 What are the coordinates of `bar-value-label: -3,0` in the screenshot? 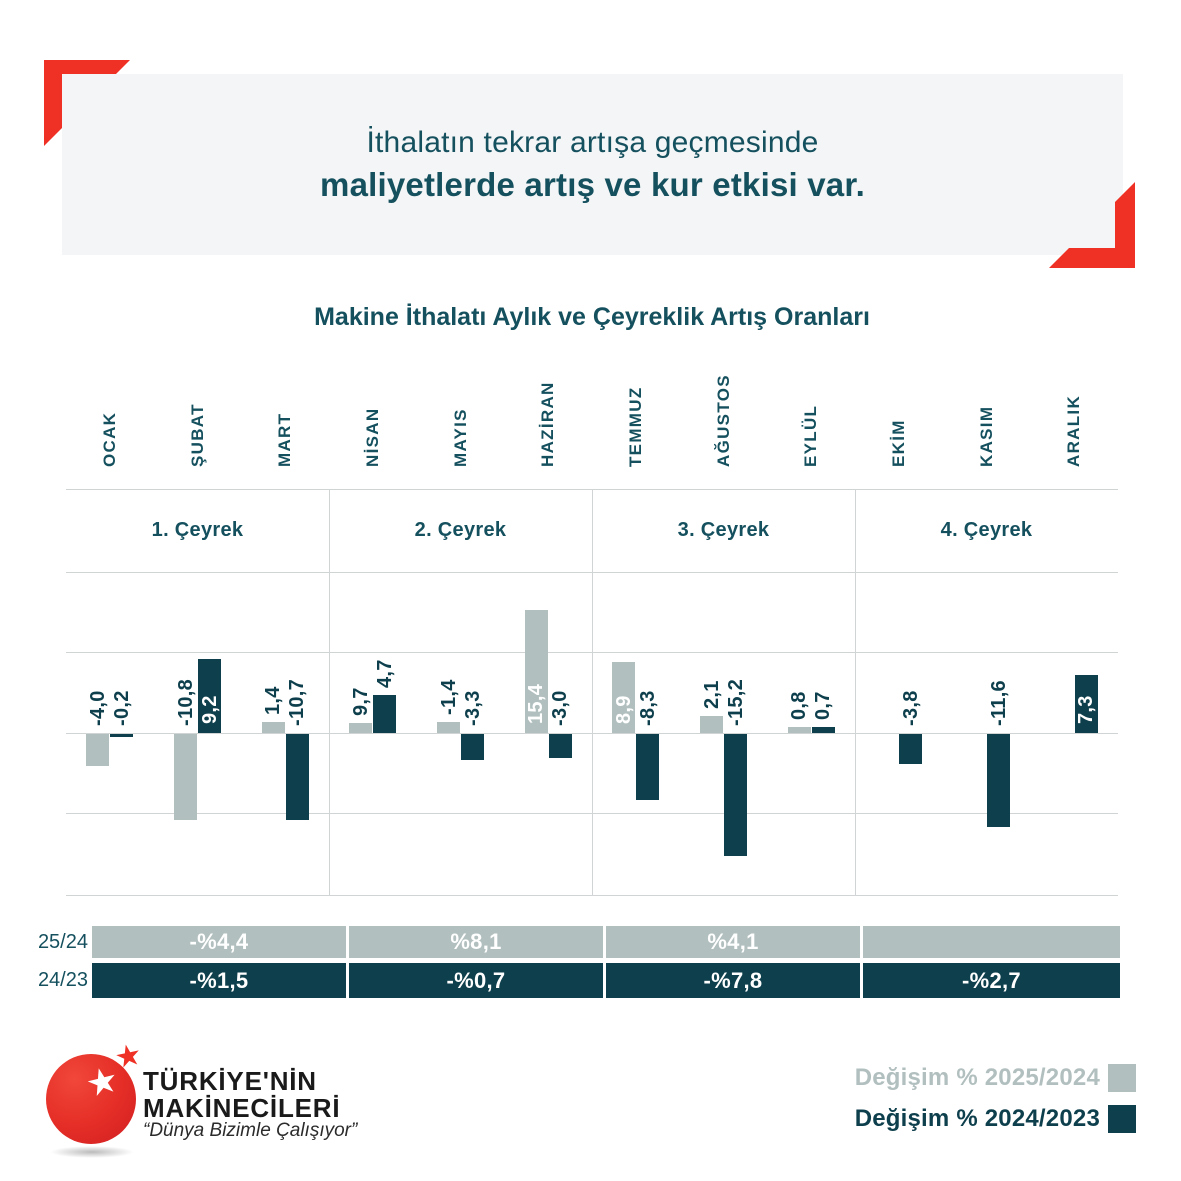 It's located at (560, 708).